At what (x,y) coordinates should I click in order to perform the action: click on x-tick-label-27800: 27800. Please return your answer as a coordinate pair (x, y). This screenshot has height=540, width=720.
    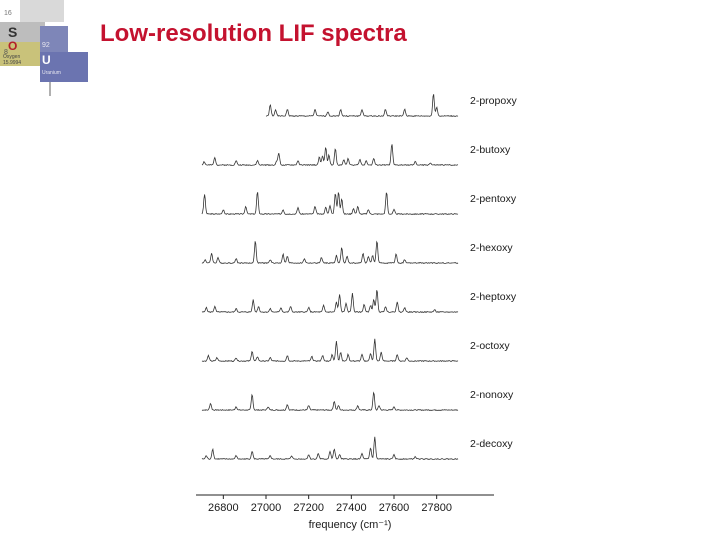
    Looking at the image, I should click on (436, 508).